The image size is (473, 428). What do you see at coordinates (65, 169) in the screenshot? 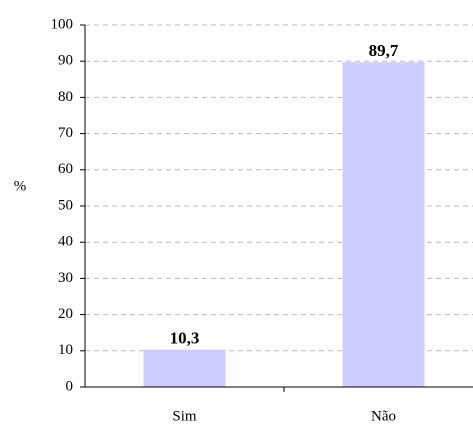
I see `y-tick-label: 60` at bounding box center [65, 169].